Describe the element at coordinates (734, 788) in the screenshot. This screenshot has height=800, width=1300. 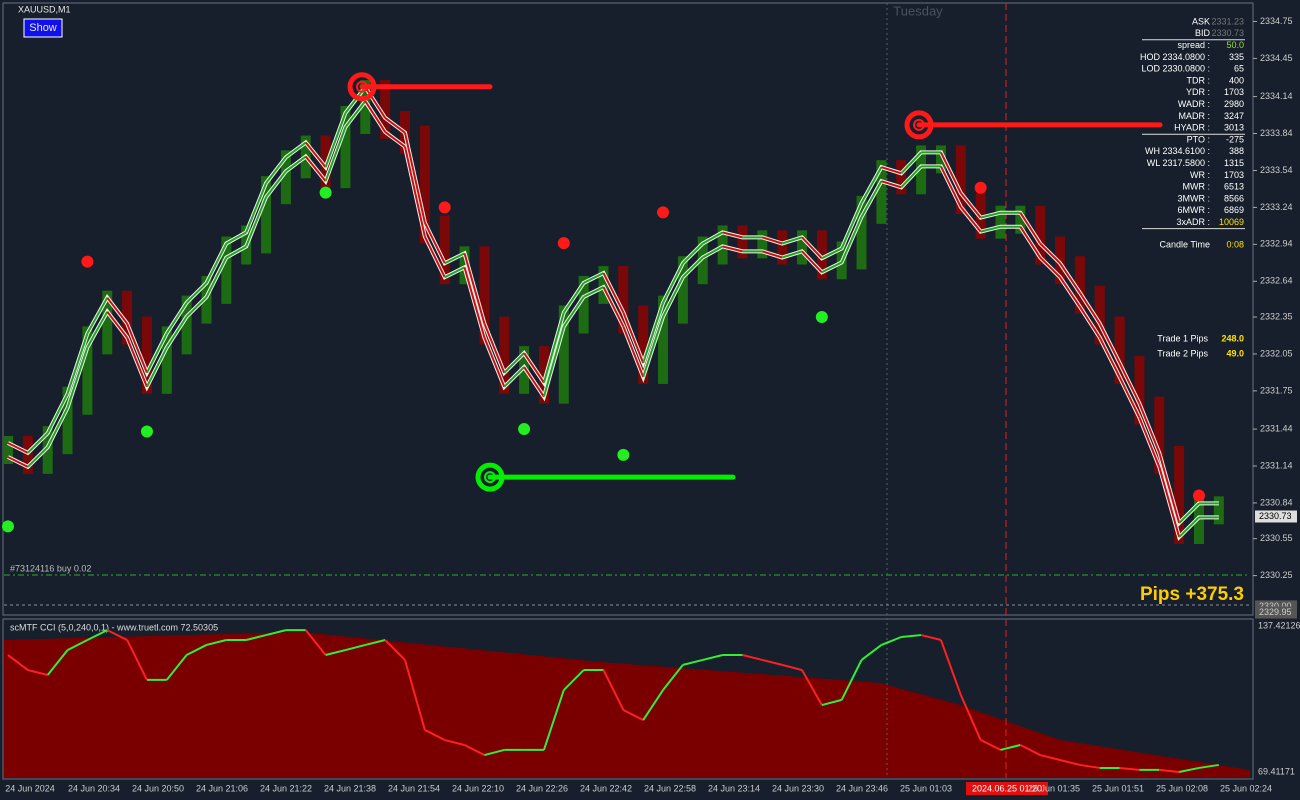
I see `time-label: 24 Jun 23:14` at that location.